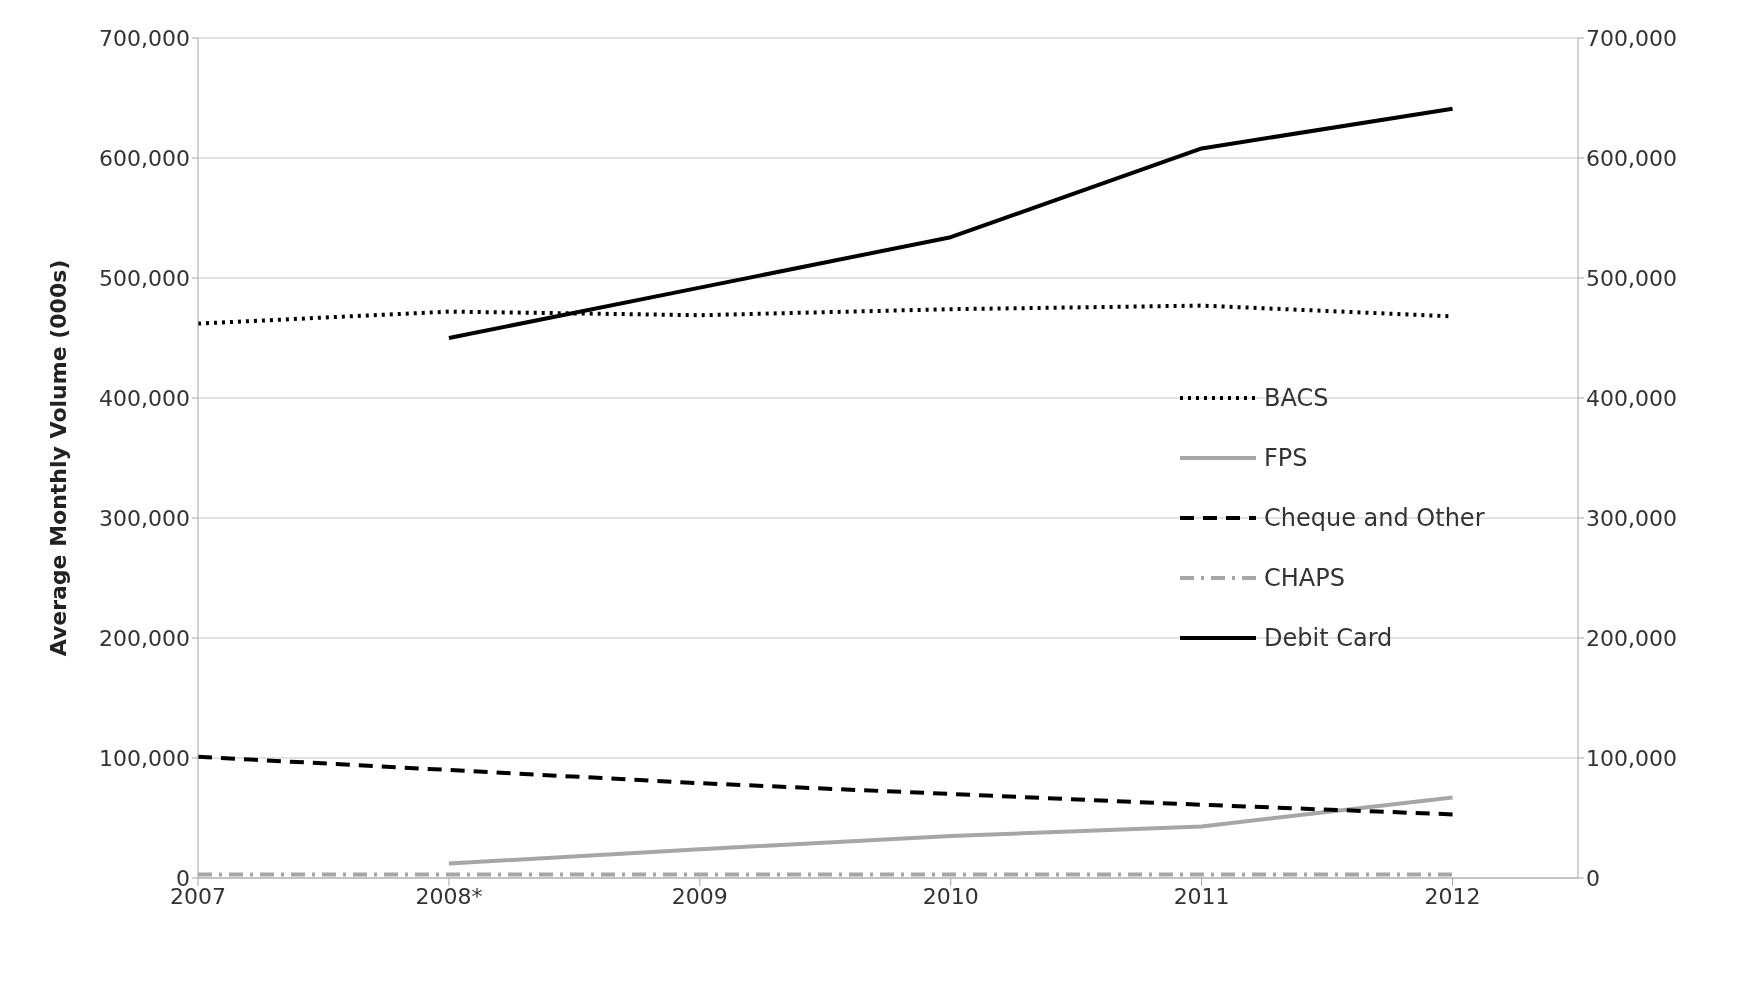 The width and height of the screenshot is (1763, 1000). Describe the element at coordinates (1374, 518) in the screenshot. I see `legend-label: Cheque and Other` at that location.